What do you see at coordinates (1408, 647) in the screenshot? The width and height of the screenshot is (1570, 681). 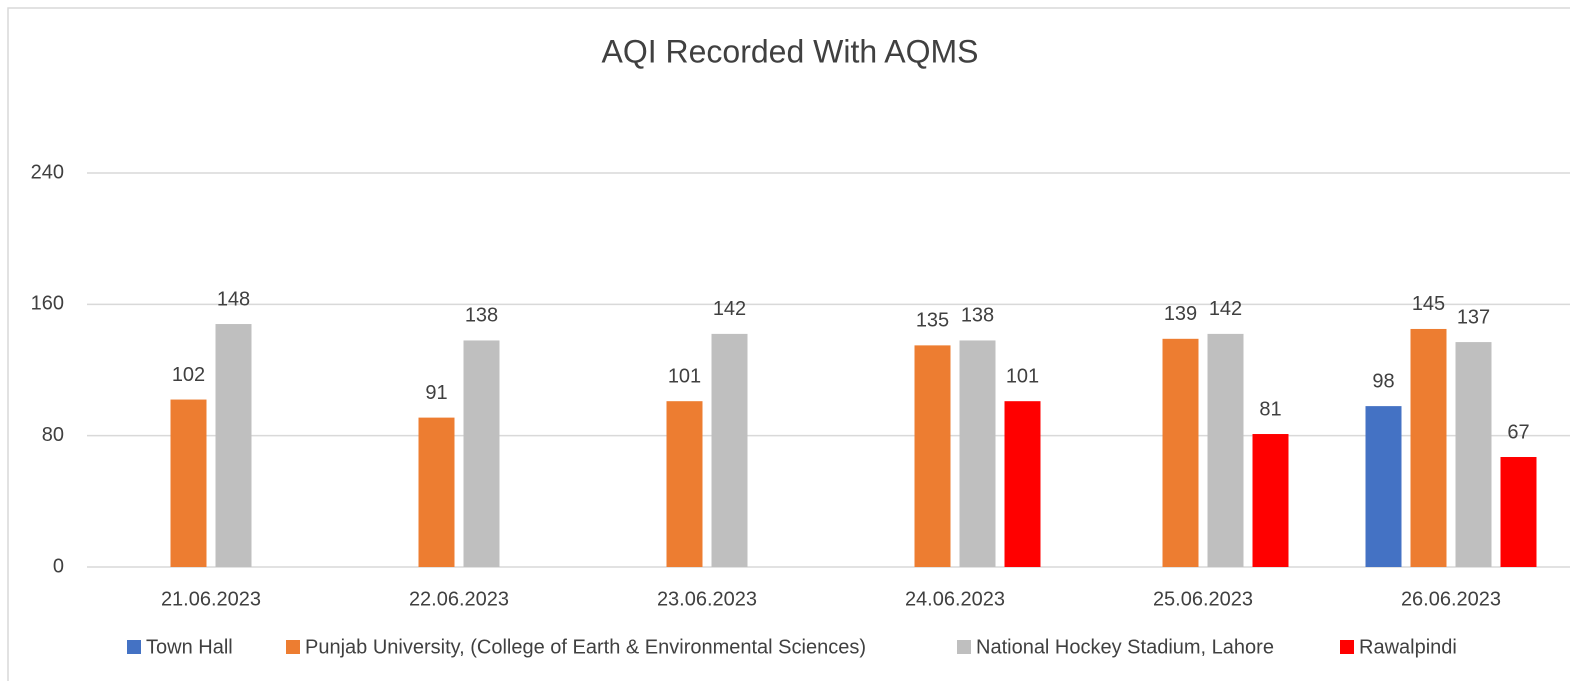 I see `legend-label: Rawalpindi` at bounding box center [1408, 647].